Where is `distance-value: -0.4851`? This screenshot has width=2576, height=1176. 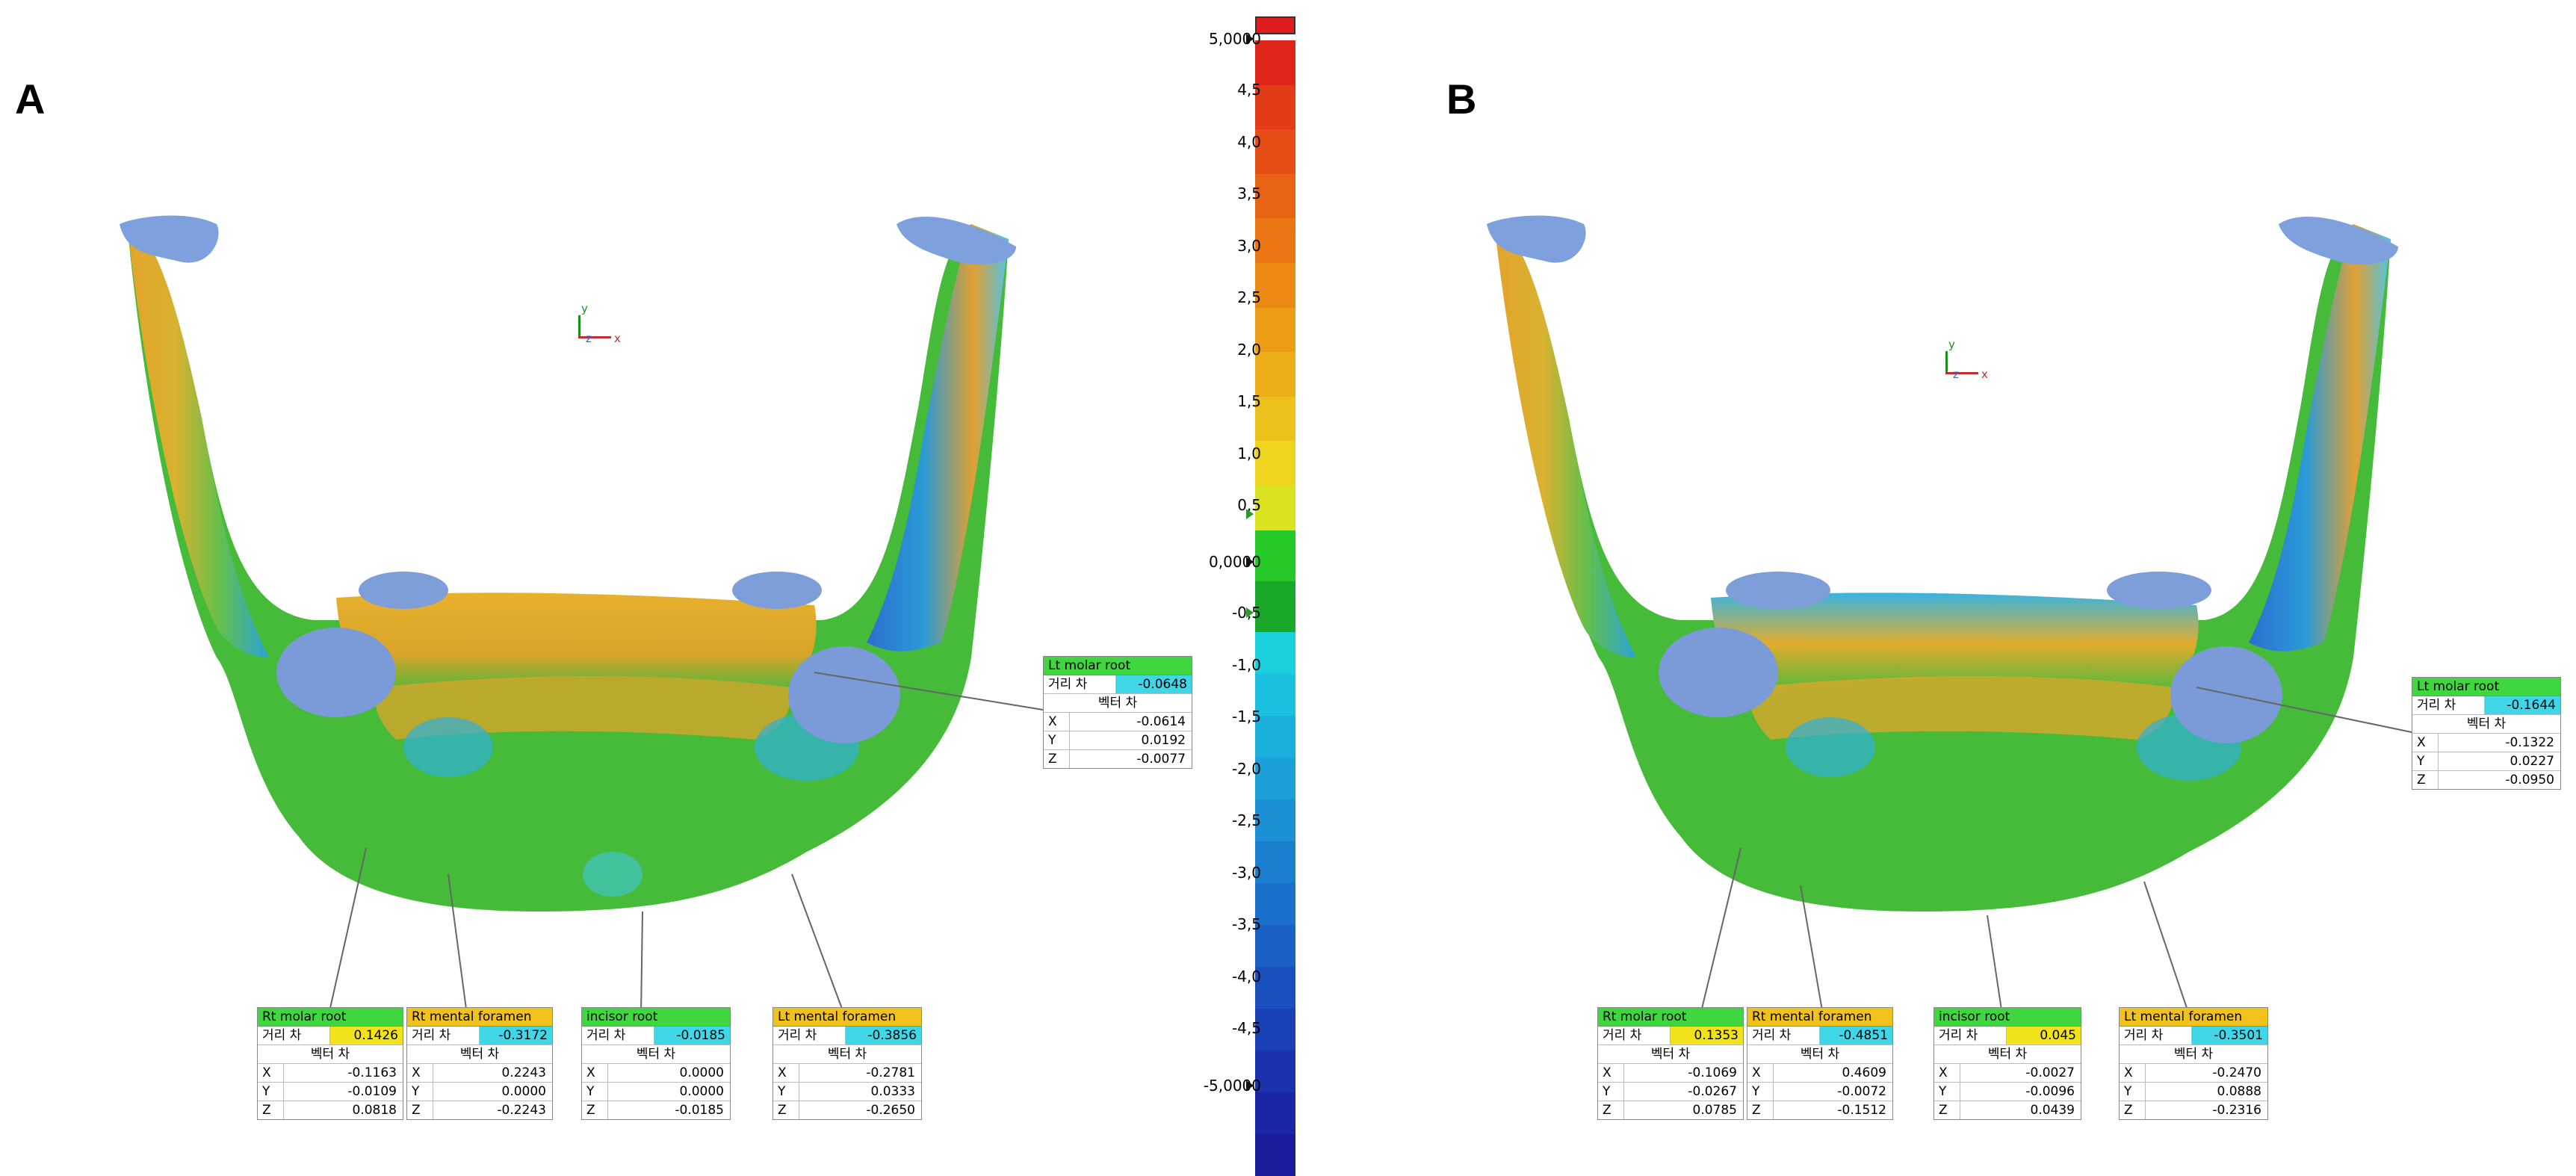
distance-value: -0.4851 is located at coordinates (1856, 1036).